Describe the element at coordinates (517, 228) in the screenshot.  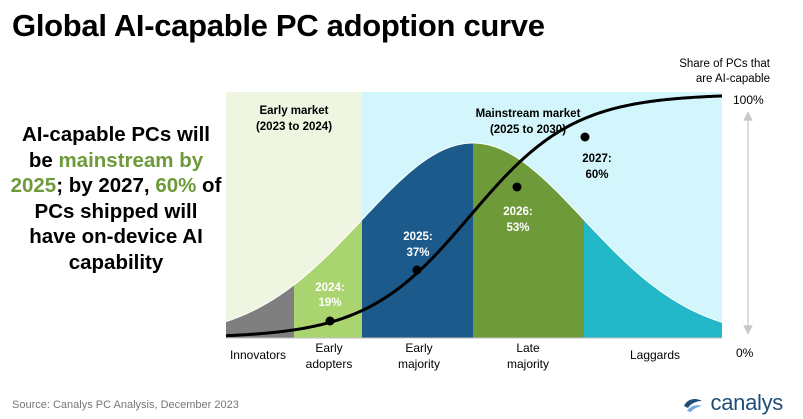
I see `label-2026-value: 53%` at that location.